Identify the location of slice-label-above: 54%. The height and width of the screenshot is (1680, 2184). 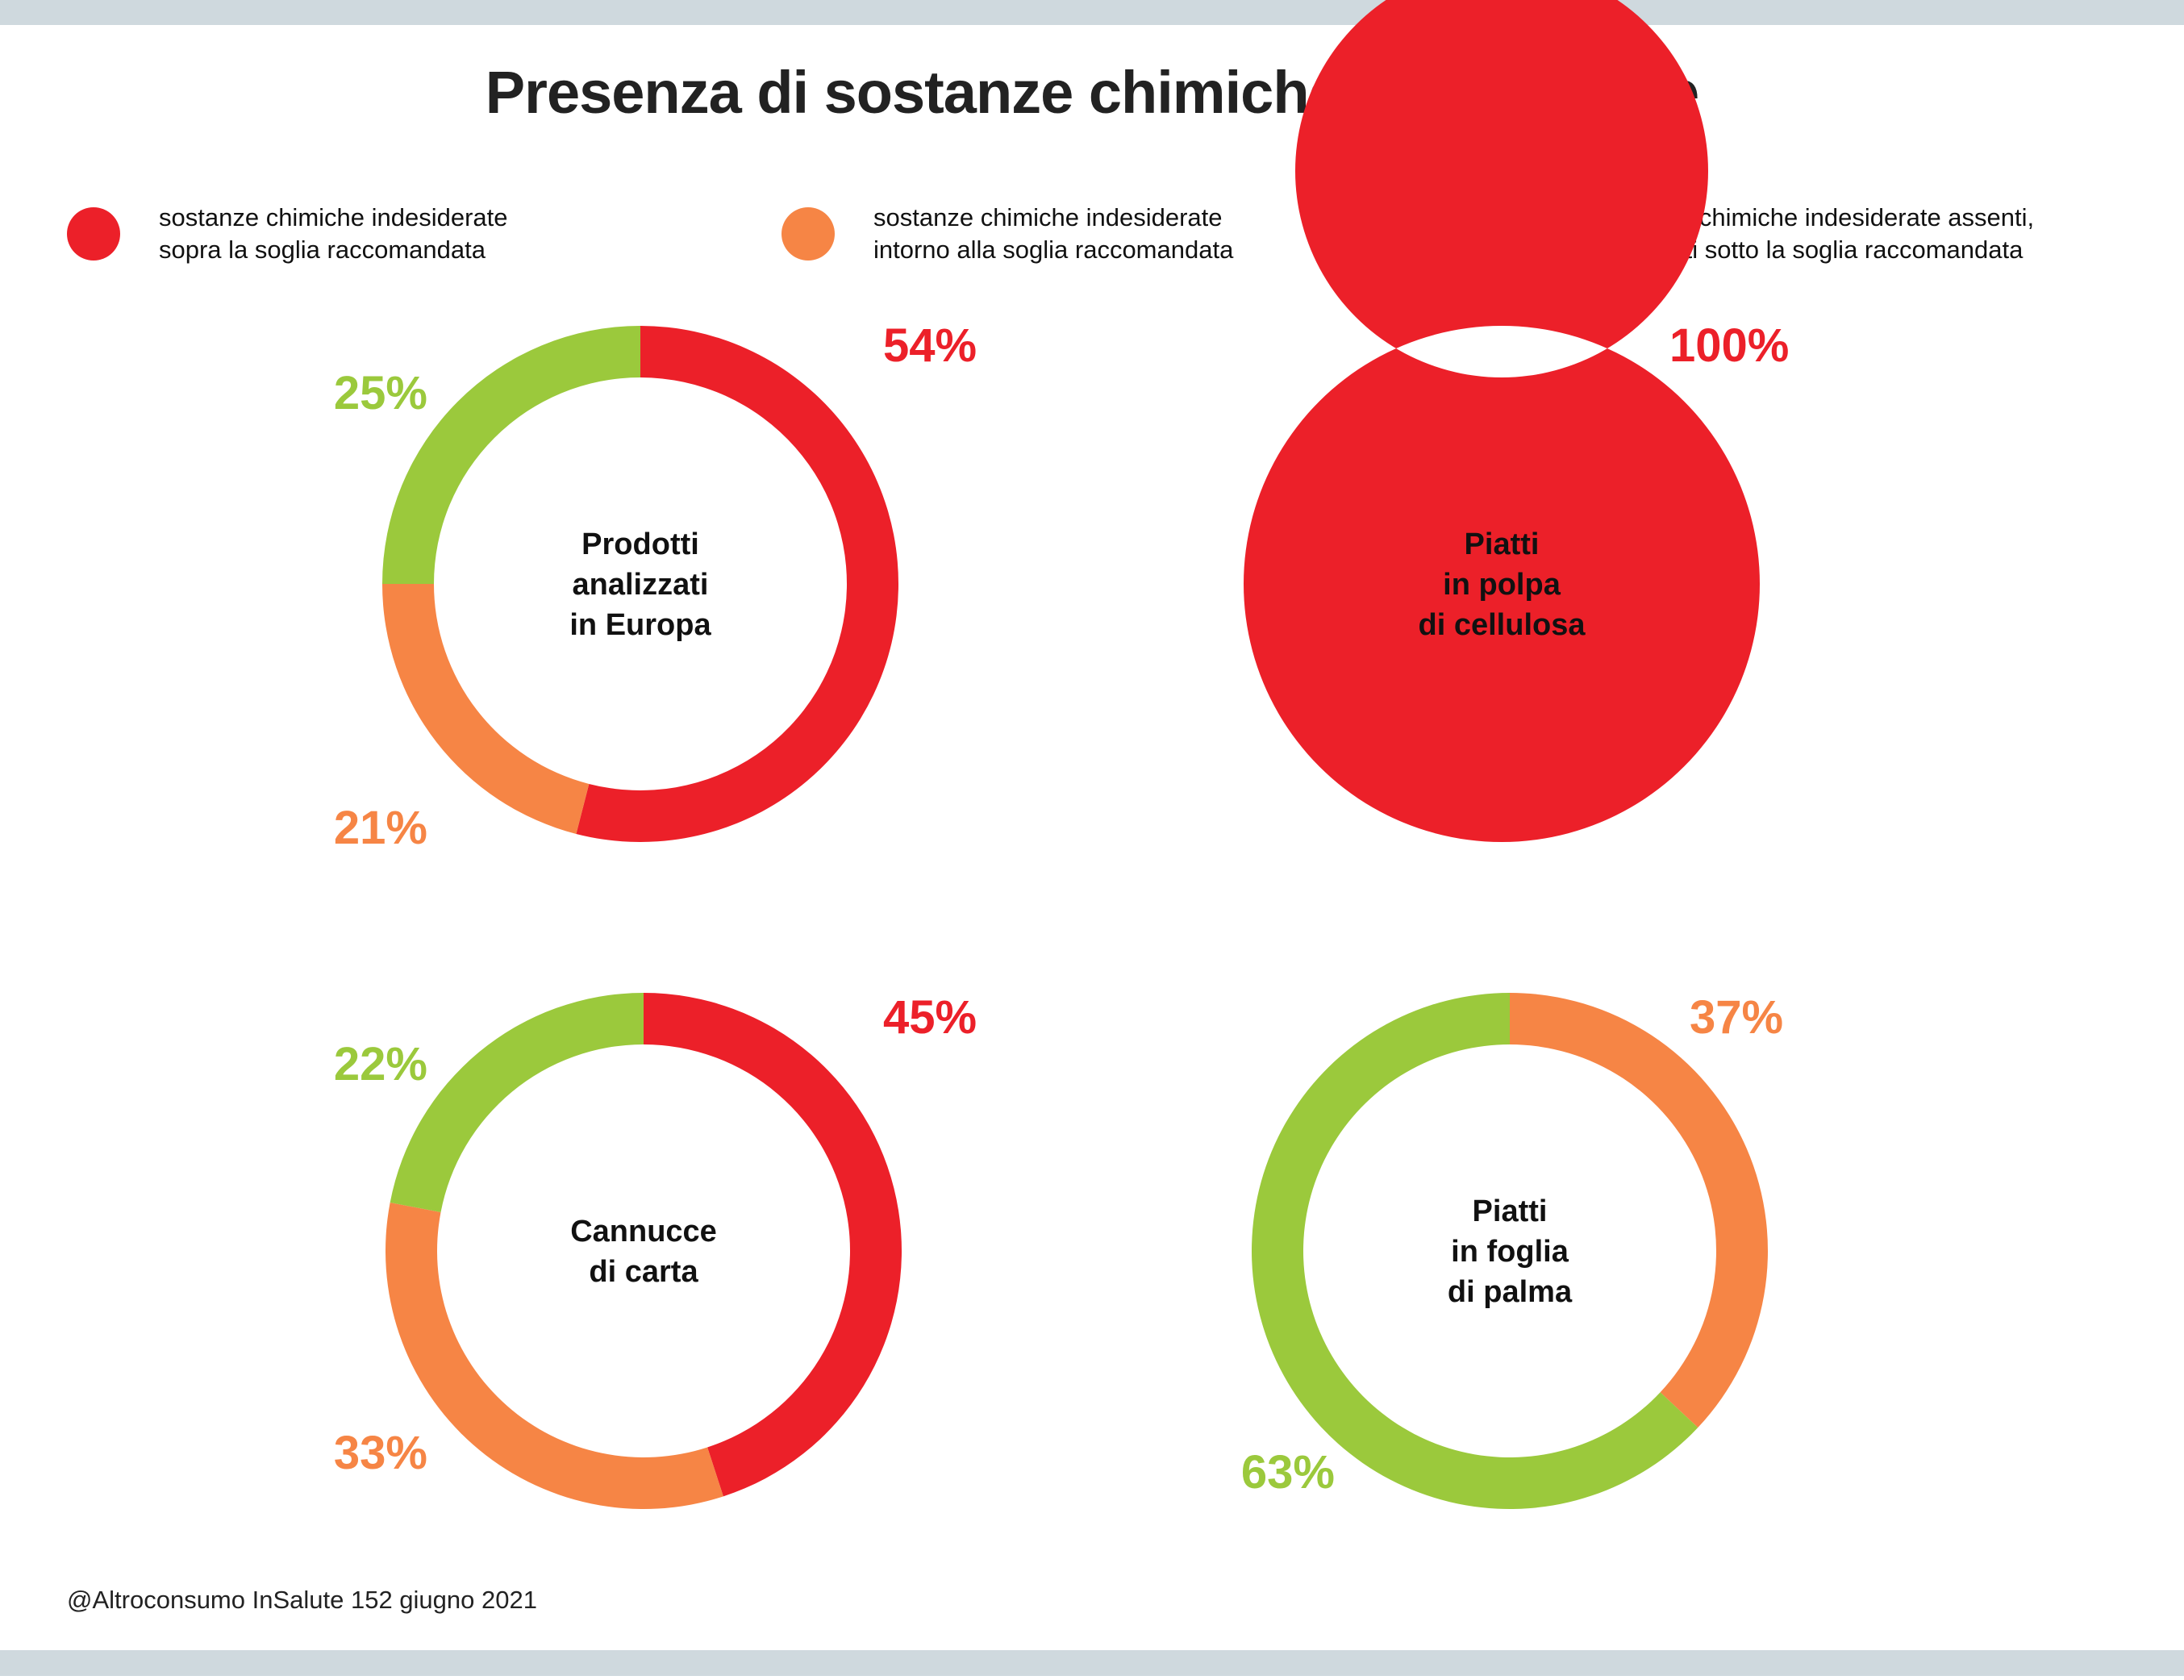
(930, 345).